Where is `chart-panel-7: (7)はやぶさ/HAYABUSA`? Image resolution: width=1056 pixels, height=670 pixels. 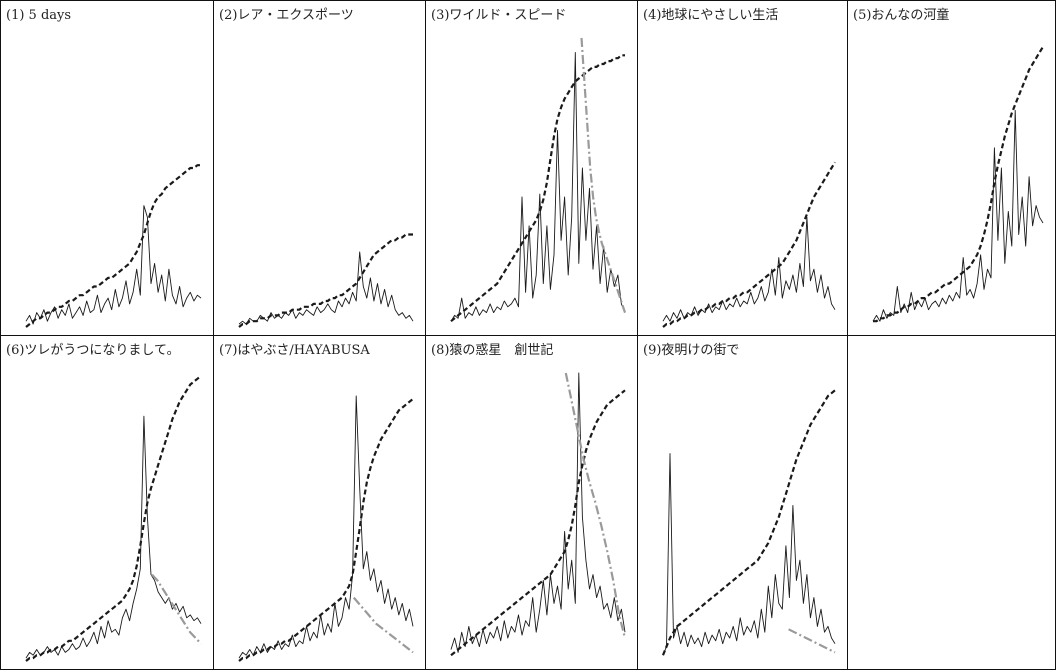 chart-panel-7: (7)はやぶさ/HAYABUSA is located at coordinates (316, 502).